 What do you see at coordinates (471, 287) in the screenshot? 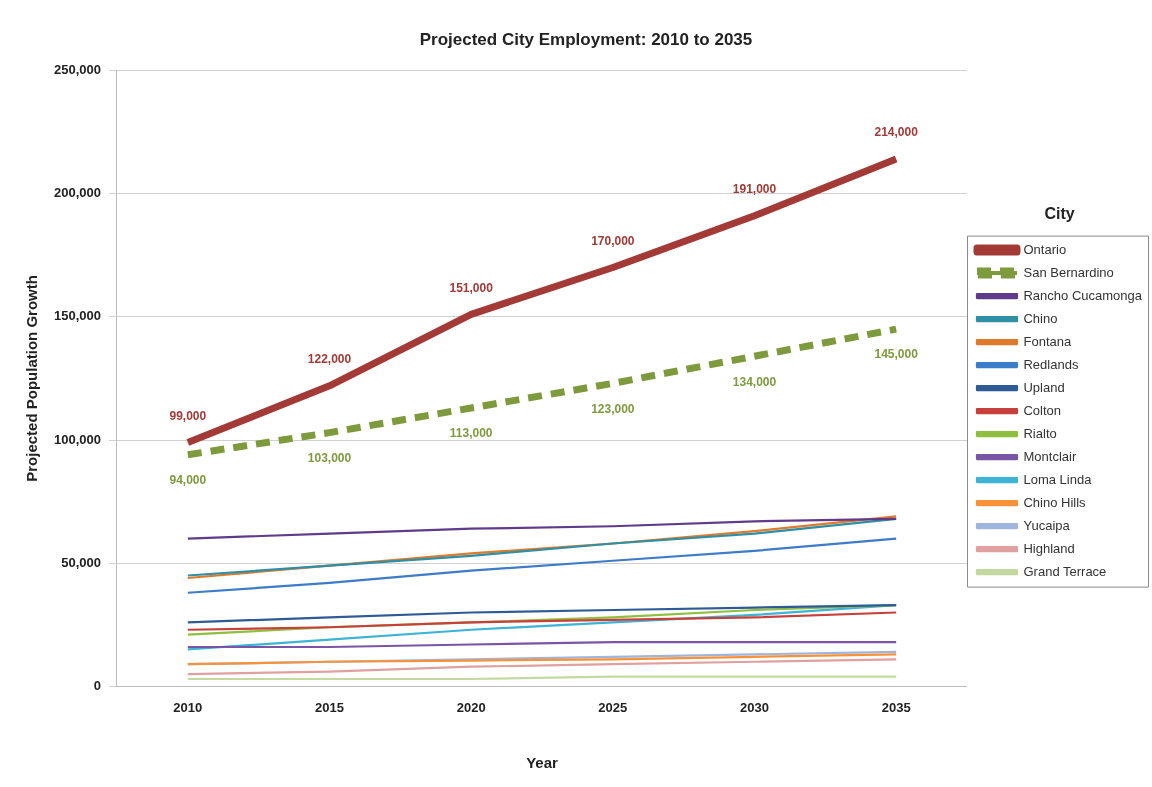
I see `data-label: 151,000` at bounding box center [471, 287].